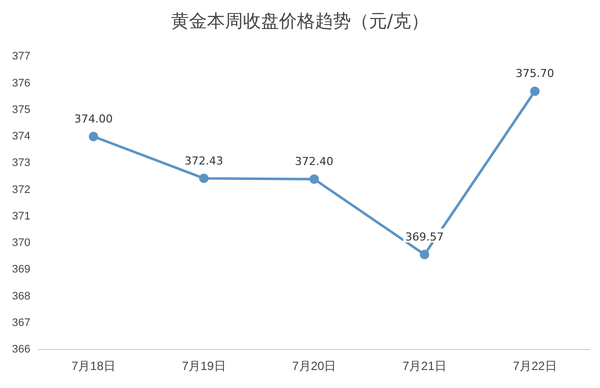 The width and height of the screenshot is (600, 388). I want to click on data-label: 374.00, so click(93, 119).